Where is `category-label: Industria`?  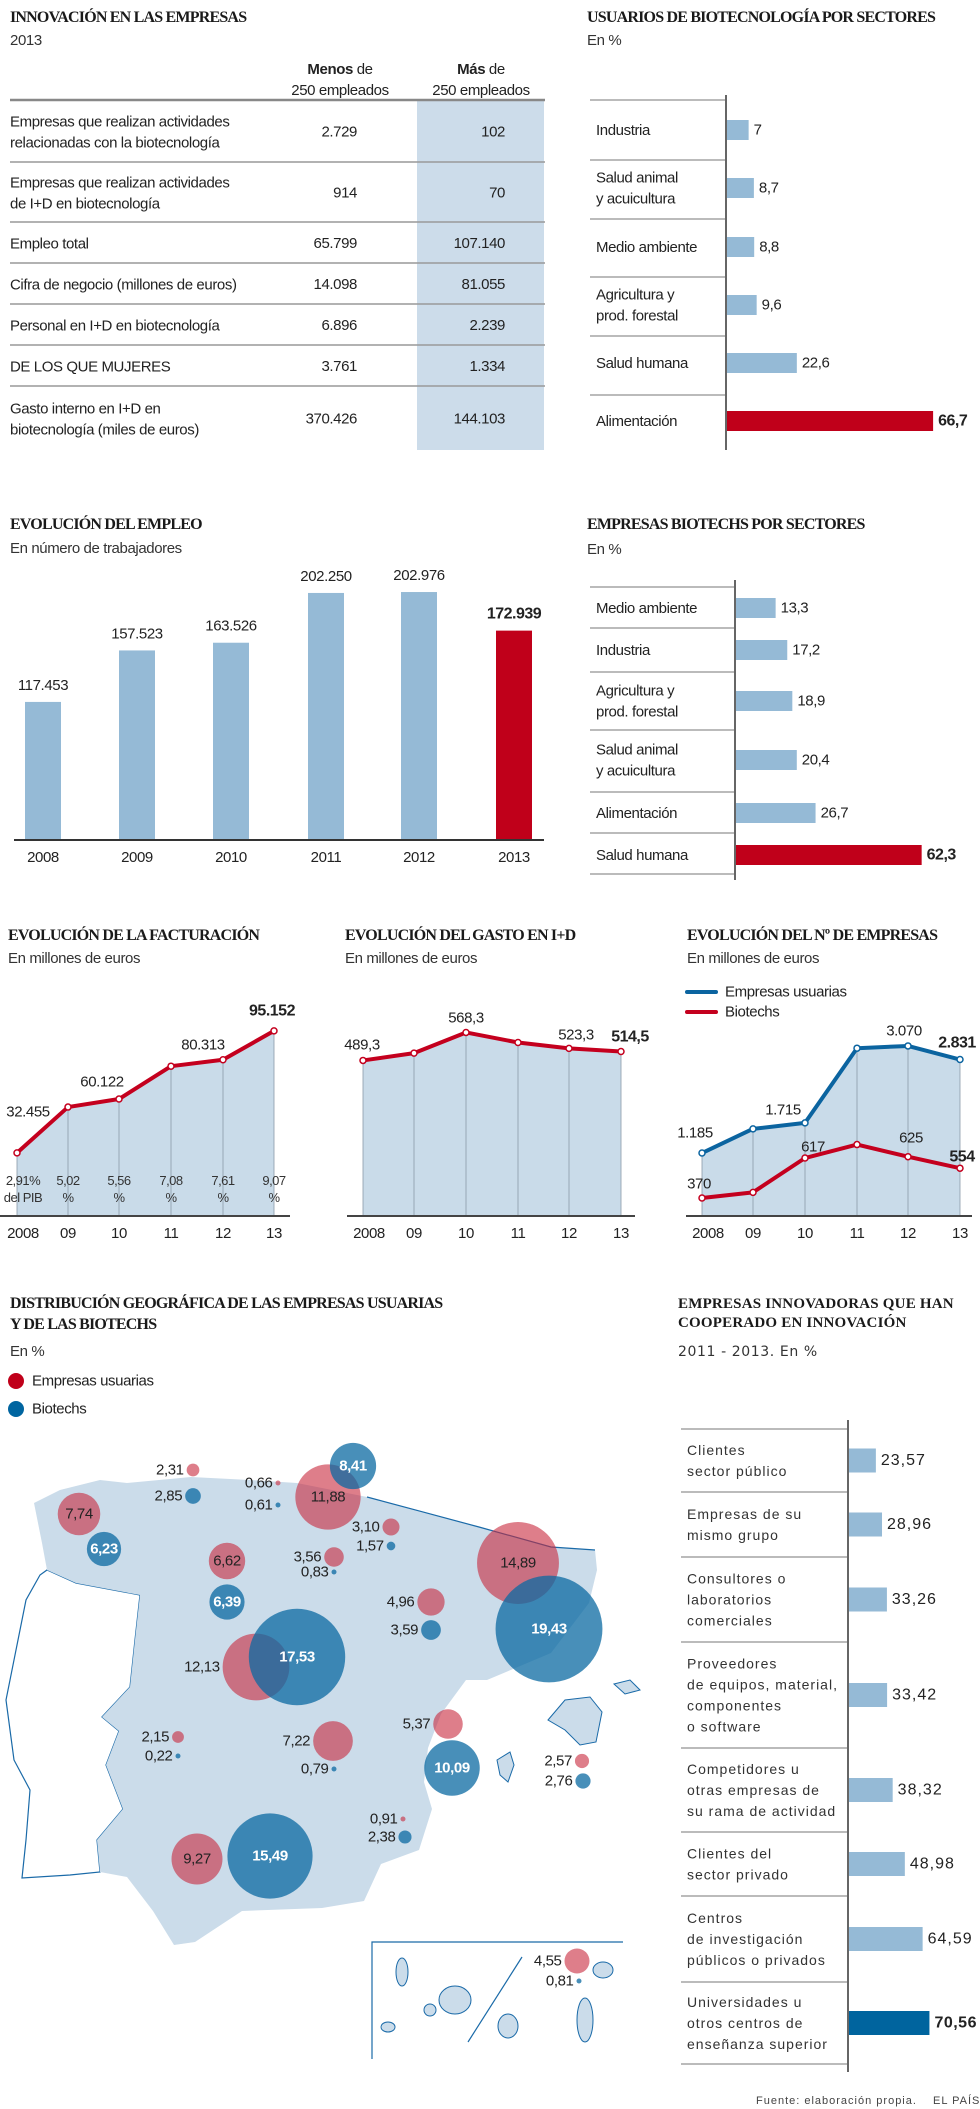 category-label: Industria is located at coordinates (623, 130).